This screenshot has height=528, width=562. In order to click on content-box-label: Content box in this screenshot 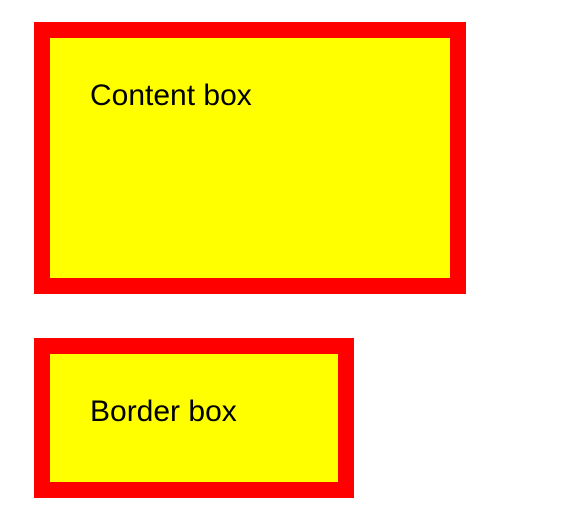, I will do `click(171, 95)`.